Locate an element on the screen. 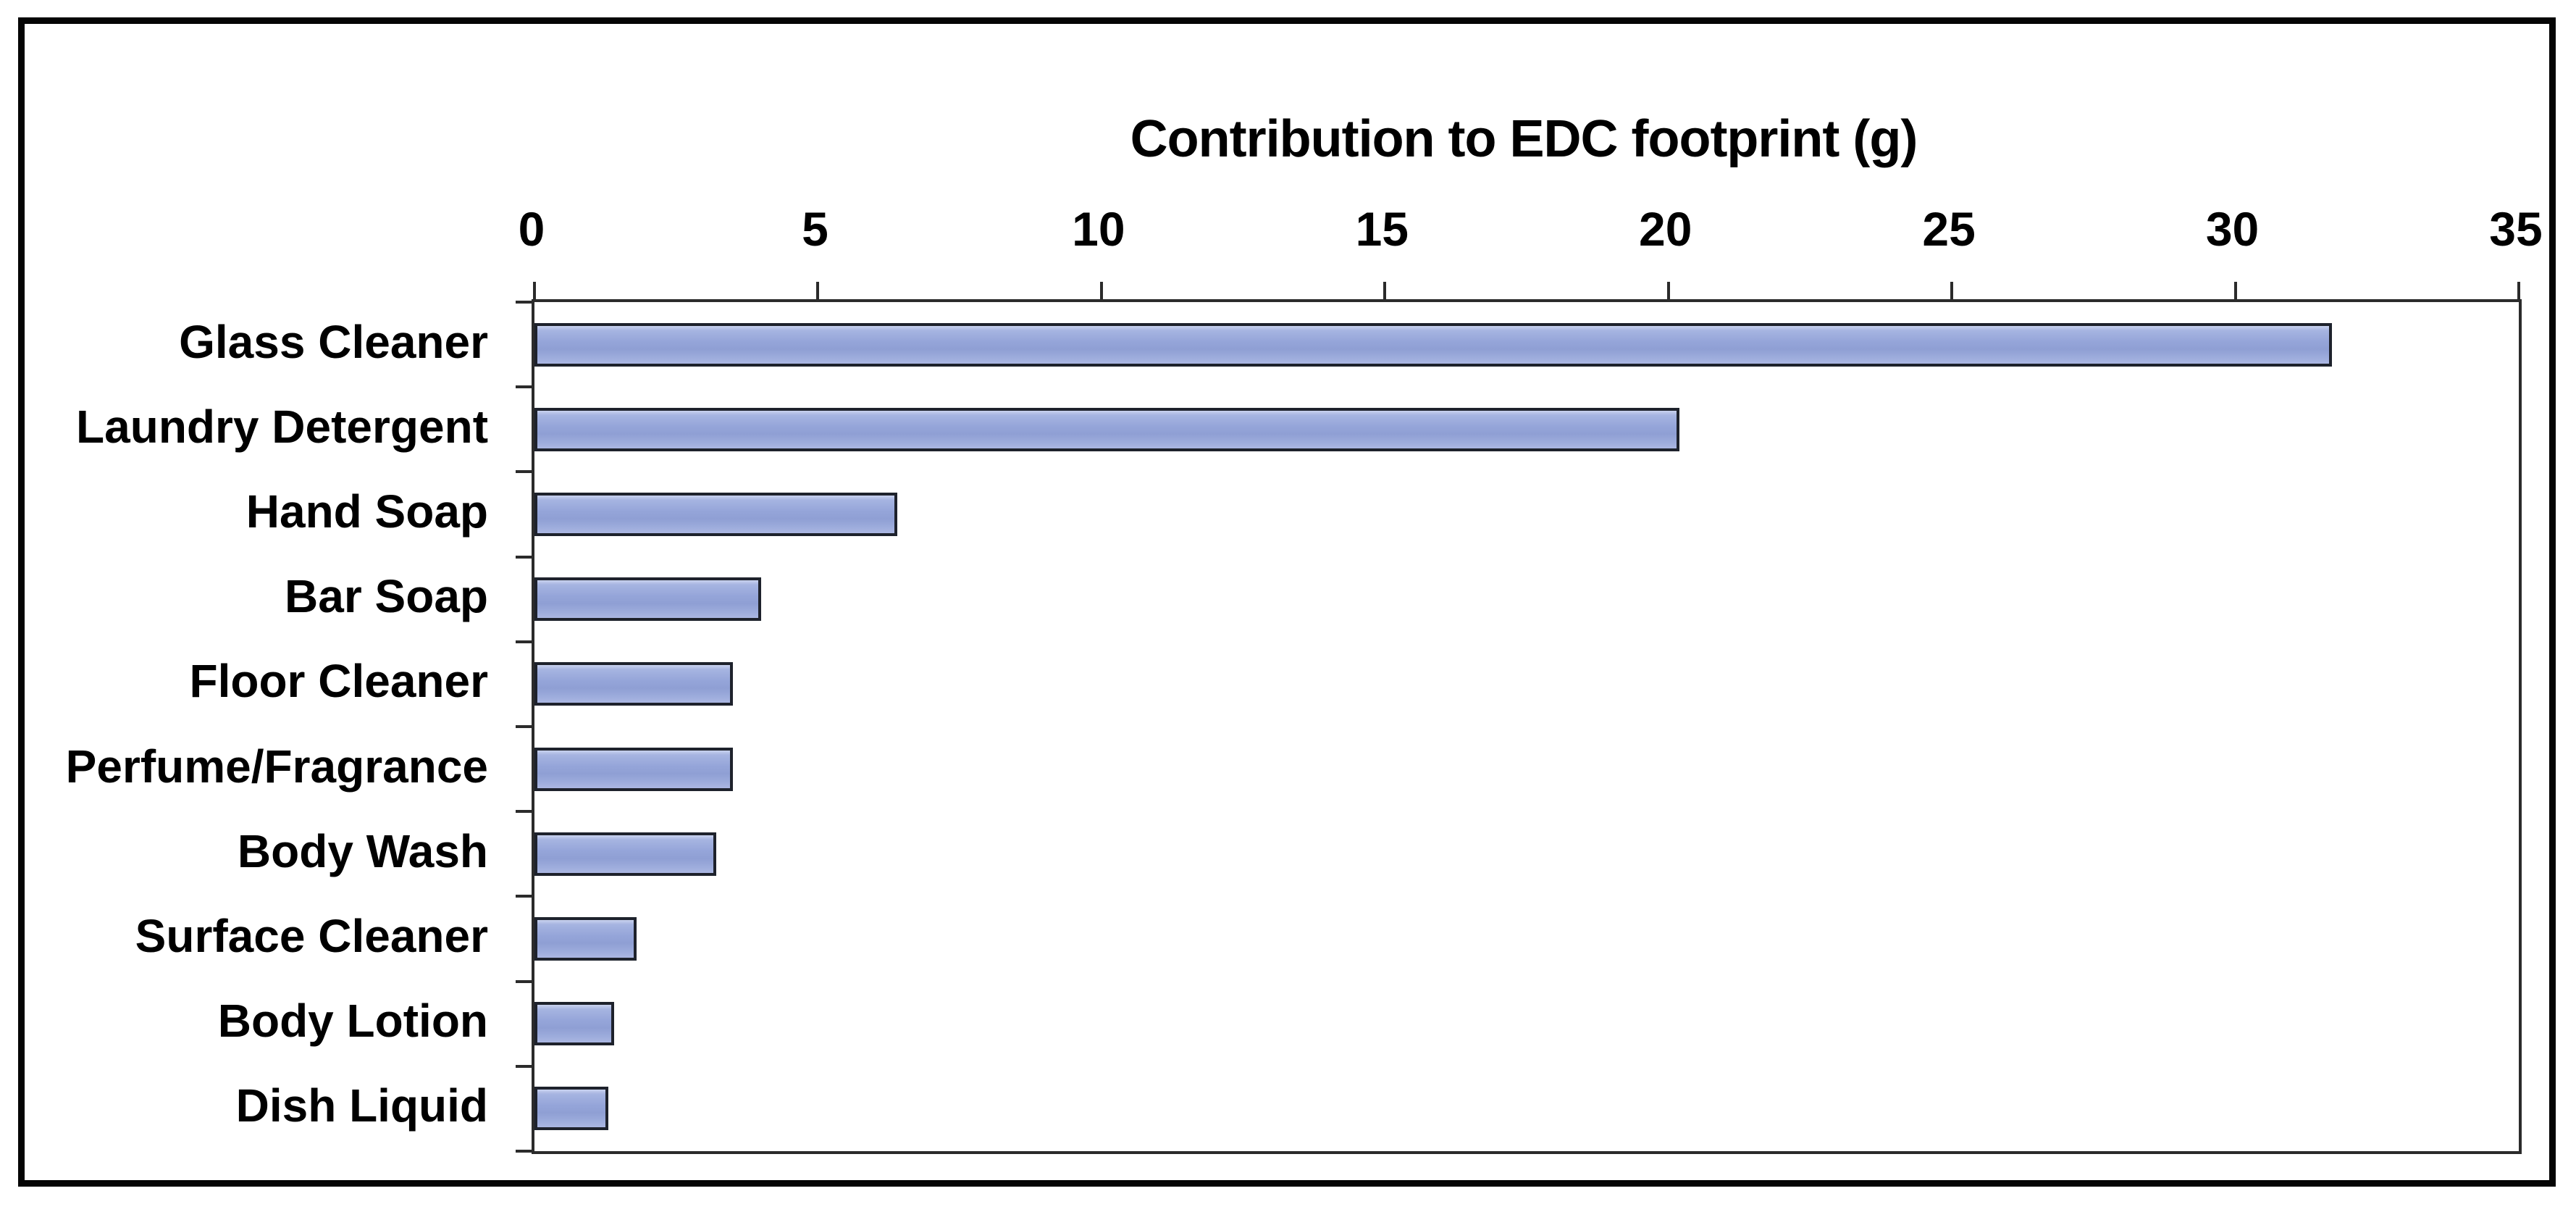 Image resolution: width=2576 pixels, height=1212 pixels. category-label-perfume-fragrance: Perfume/Fragrance is located at coordinates (276, 766).